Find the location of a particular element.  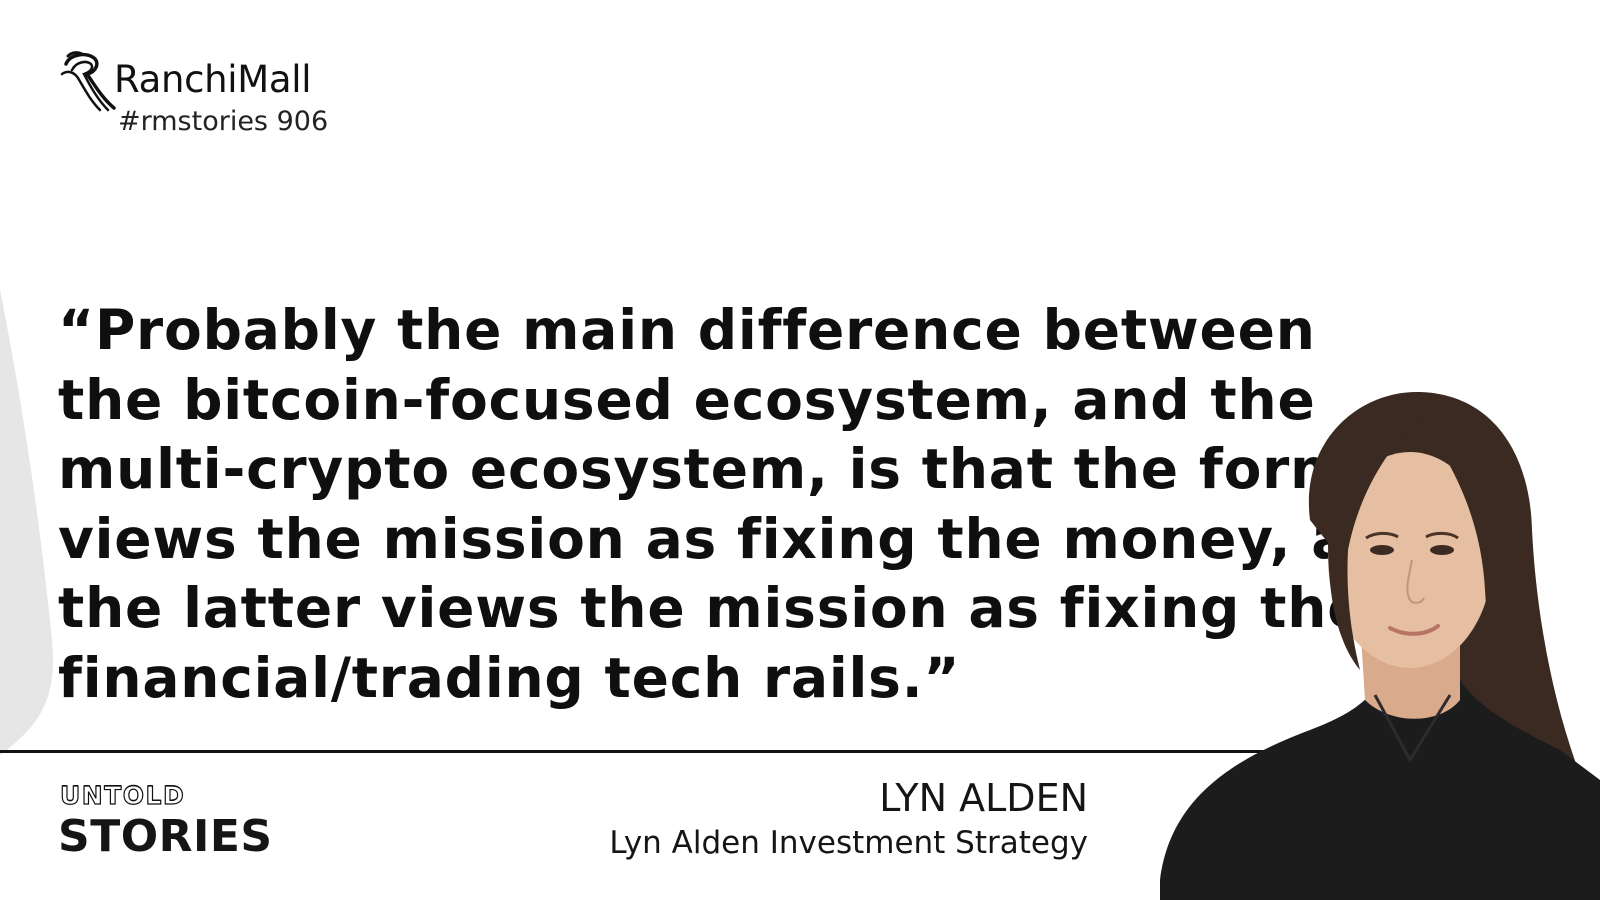

story-tag: #rmstories 906 is located at coordinates (223, 121).